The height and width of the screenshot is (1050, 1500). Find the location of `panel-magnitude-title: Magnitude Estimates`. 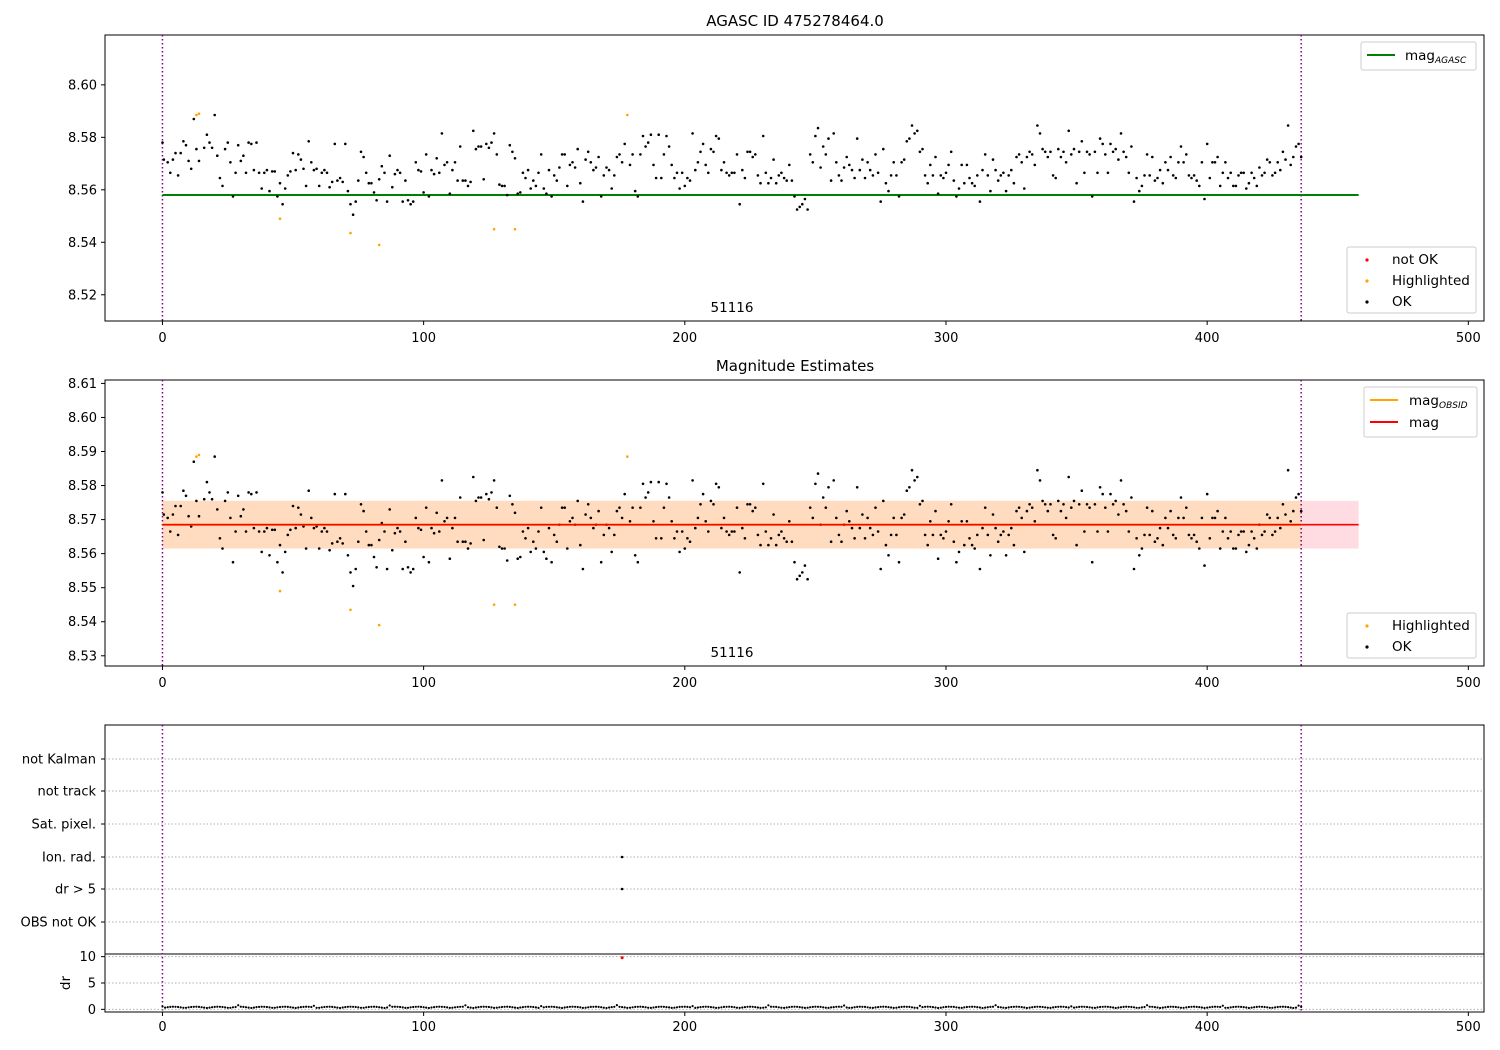

panel-magnitude-title: Magnitude Estimates is located at coordinates (795, 366).